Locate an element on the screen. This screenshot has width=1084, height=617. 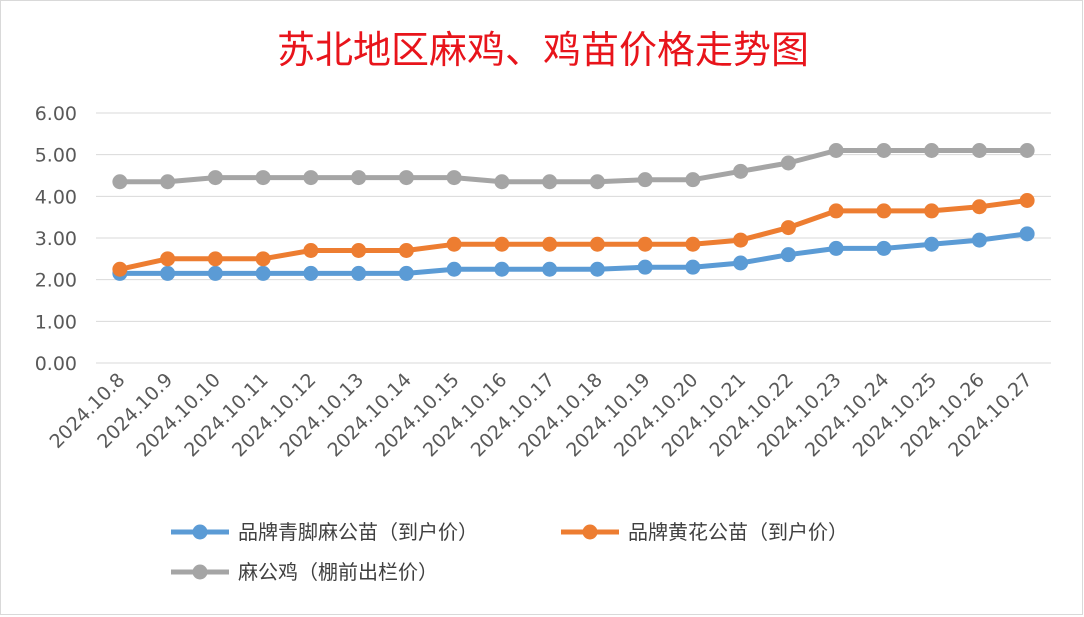
y-tick-label: 6.00 is located at coordinates (56, 114).